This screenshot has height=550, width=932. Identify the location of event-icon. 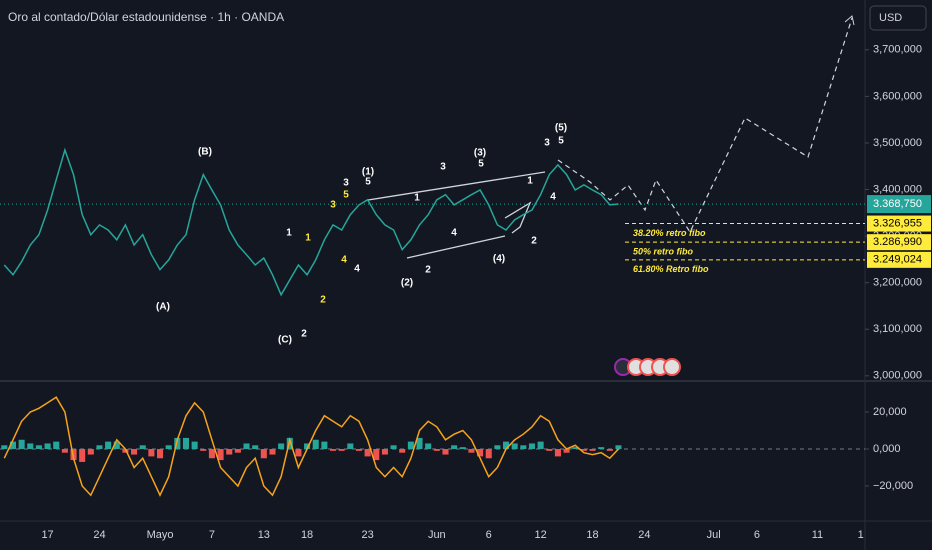
(672, 367).